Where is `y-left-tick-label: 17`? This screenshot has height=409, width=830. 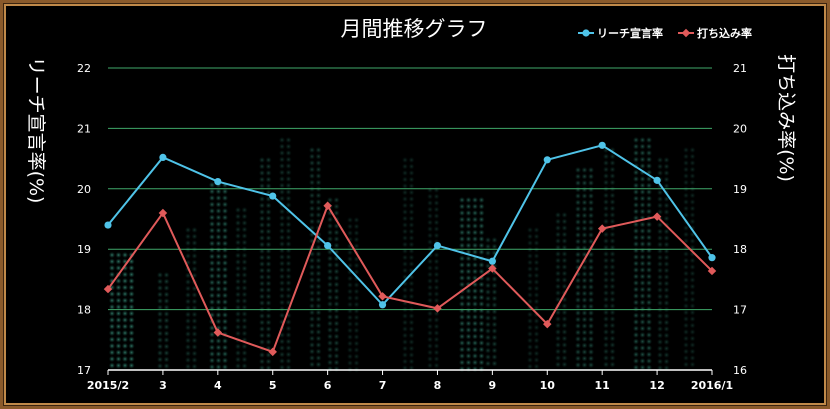 y-left-tick-label: 17 is located at coordinates (84, 370).